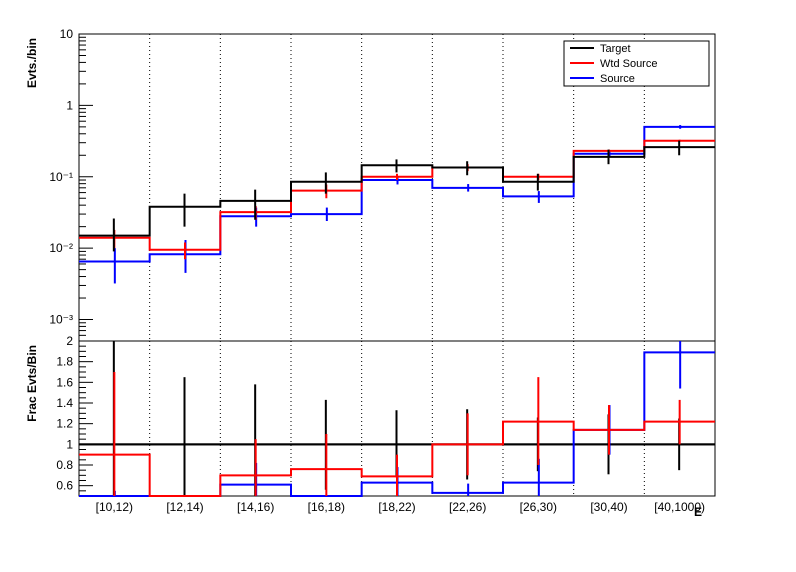  Describe the element at coordinates (64, 362) in the screenshot. I see `y-tick-label: 1.8` at that location.